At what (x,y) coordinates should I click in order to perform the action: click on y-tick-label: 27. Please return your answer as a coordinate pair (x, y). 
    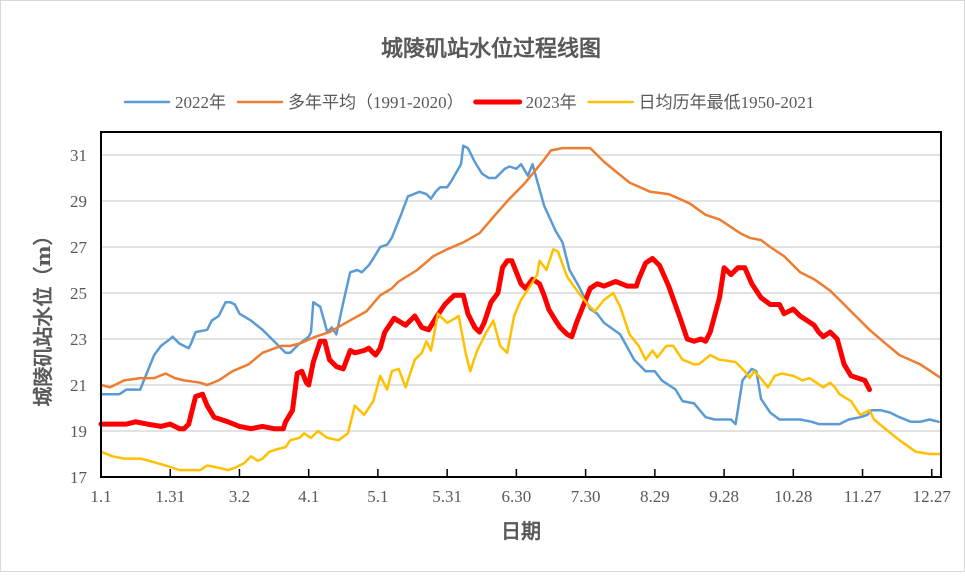
    Looking at the image, I should click on (79, 247).